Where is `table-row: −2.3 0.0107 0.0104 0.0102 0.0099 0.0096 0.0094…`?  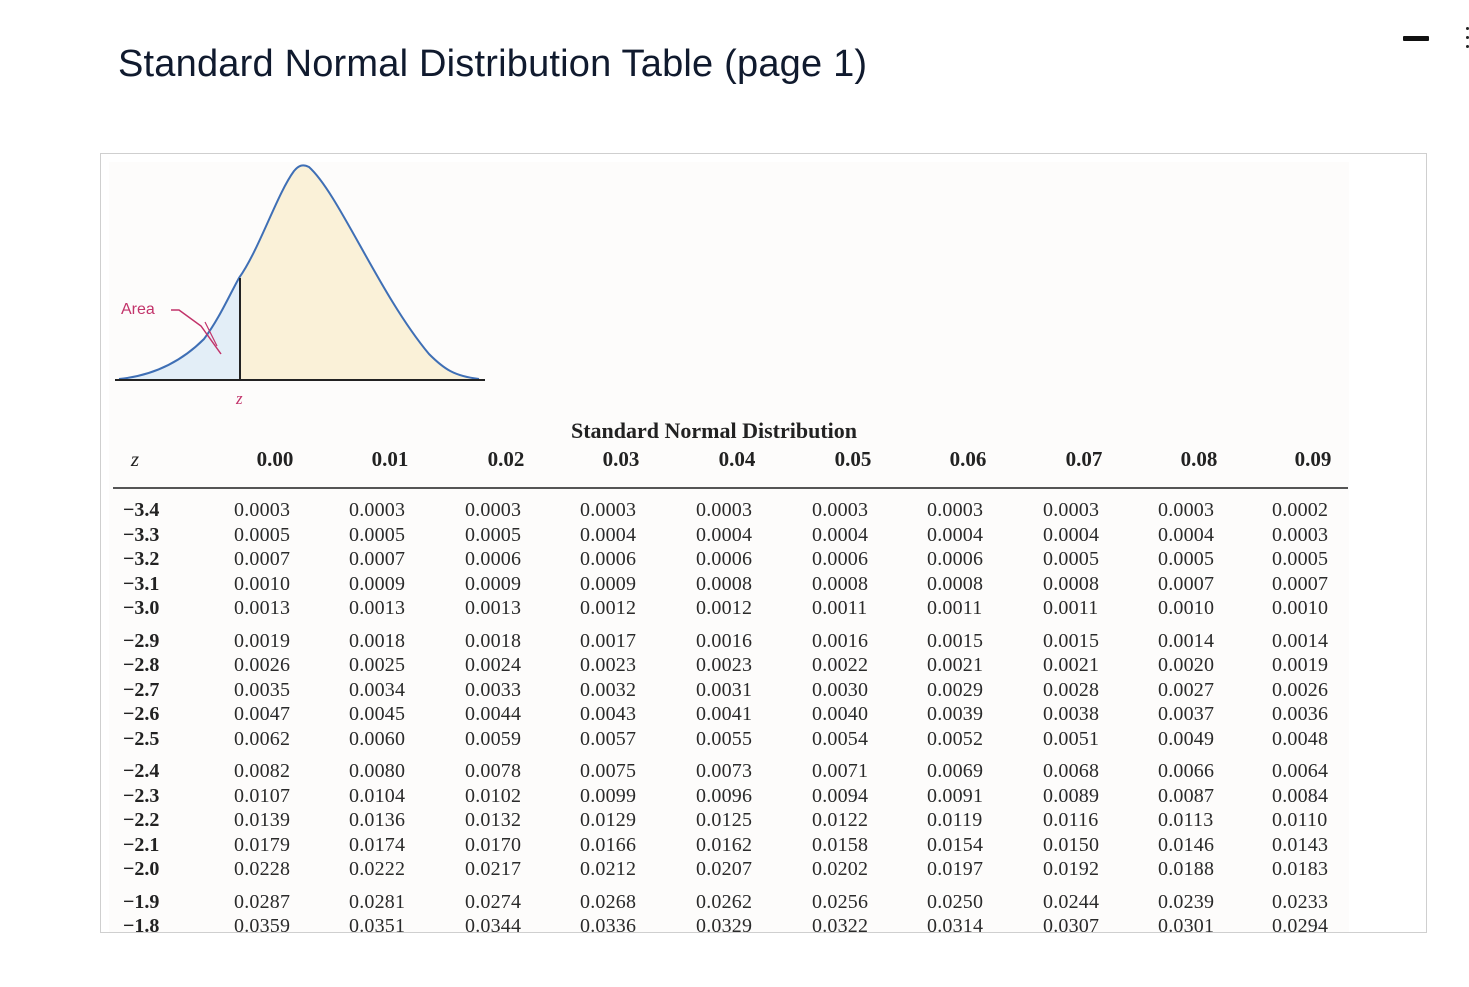 table-row: −2.3 0.0107 0.0104 0.0102 0.0099 0.0096 0.0094… is located at coordinates (725, 796).